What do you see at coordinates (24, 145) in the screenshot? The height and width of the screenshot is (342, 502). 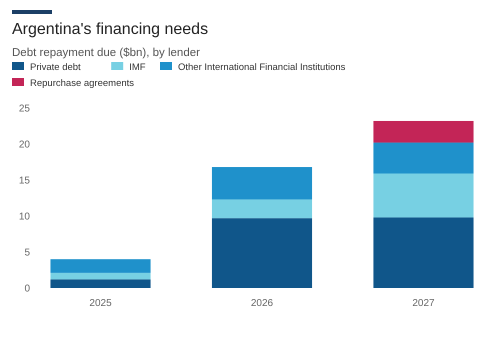 I see `y-tick-label: 20` at bounding box center [24, 145].